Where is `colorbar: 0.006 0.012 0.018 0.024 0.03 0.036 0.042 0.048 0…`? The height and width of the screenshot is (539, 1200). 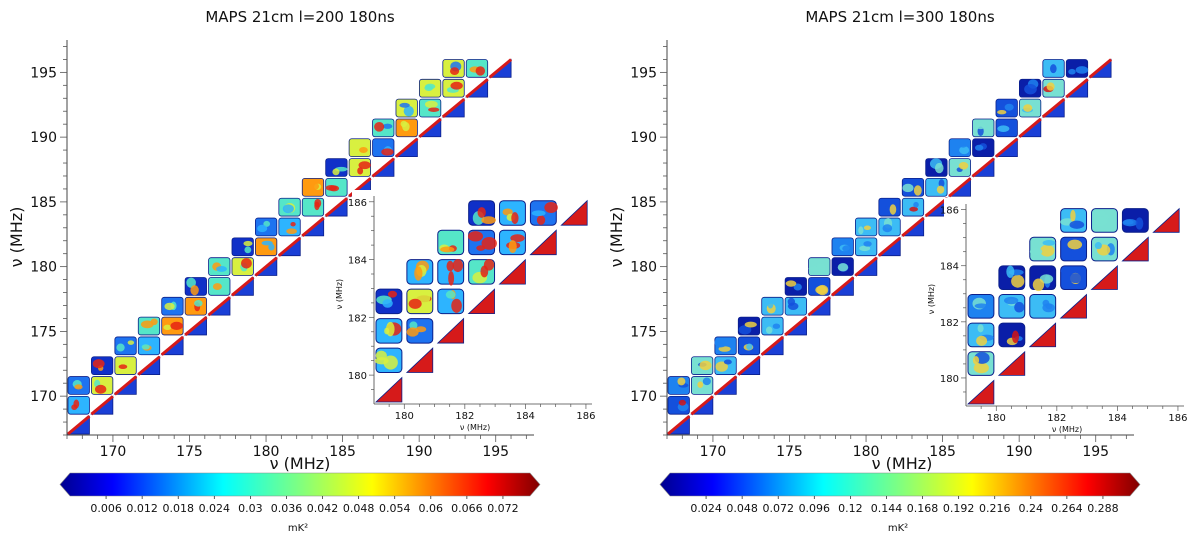
colorbar: 0.006 0.012 0.018 0.024 0.03 0.036 0.042 0.048 0… is located at coordinates (300, 493).